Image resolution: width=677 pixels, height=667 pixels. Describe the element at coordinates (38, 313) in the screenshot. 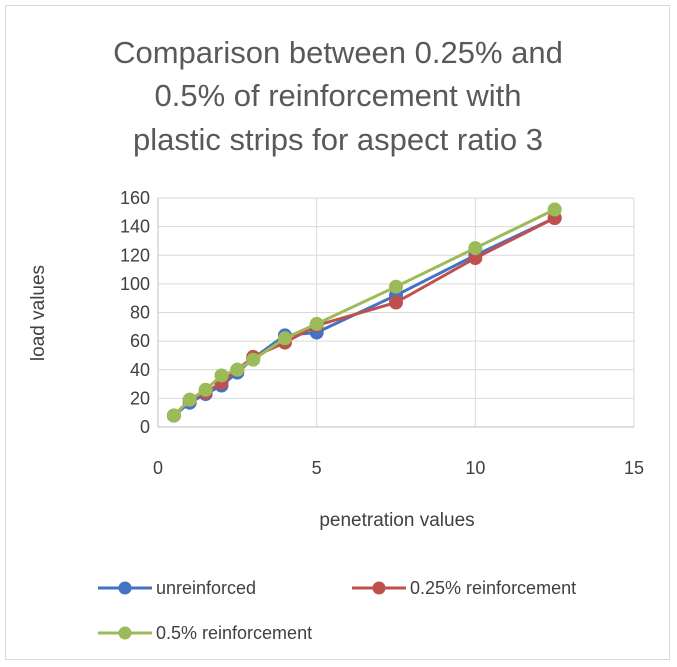

I see `y-axis-title: load values` at that location.